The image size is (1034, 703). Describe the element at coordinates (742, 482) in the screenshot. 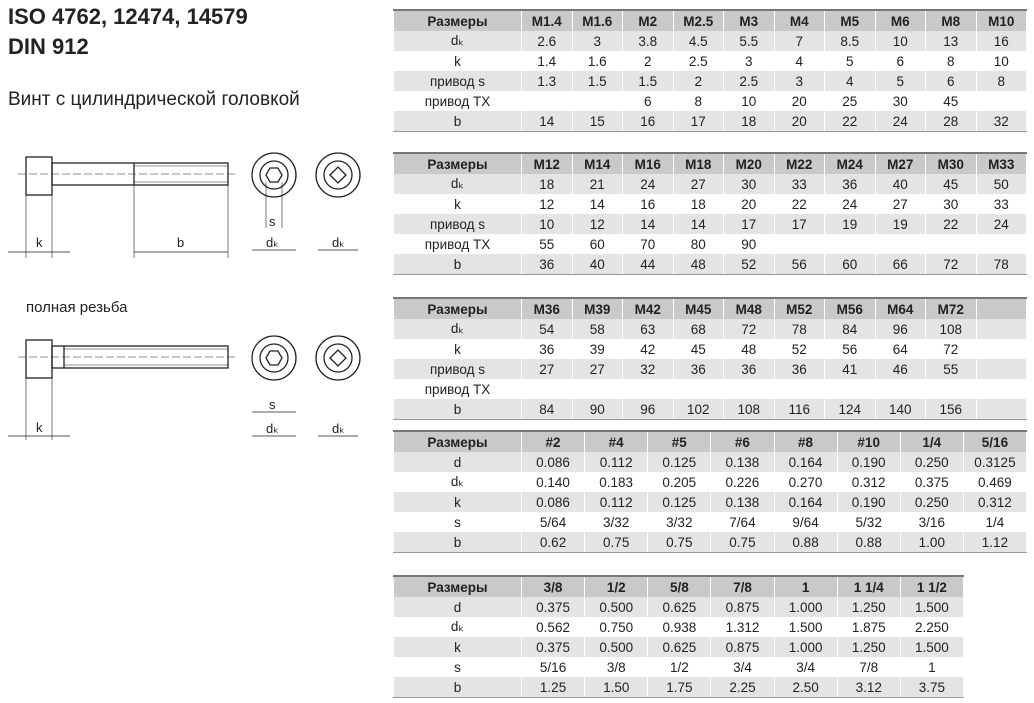

I see `table-cell: 0.226` at that location.